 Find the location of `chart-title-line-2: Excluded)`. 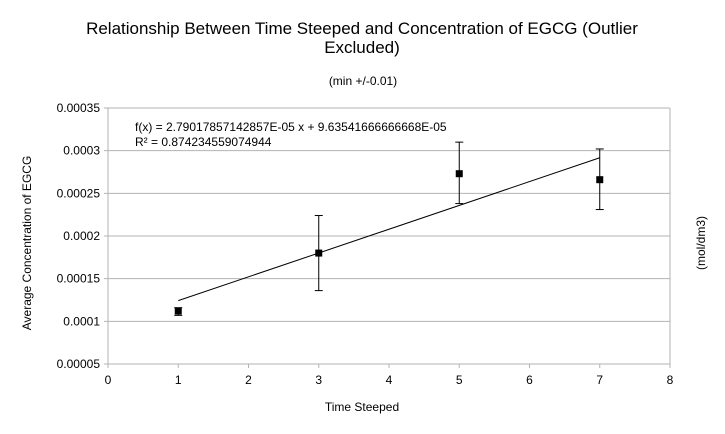

chart-title-line-2: Excluded) is located at coordinates (362, 47).